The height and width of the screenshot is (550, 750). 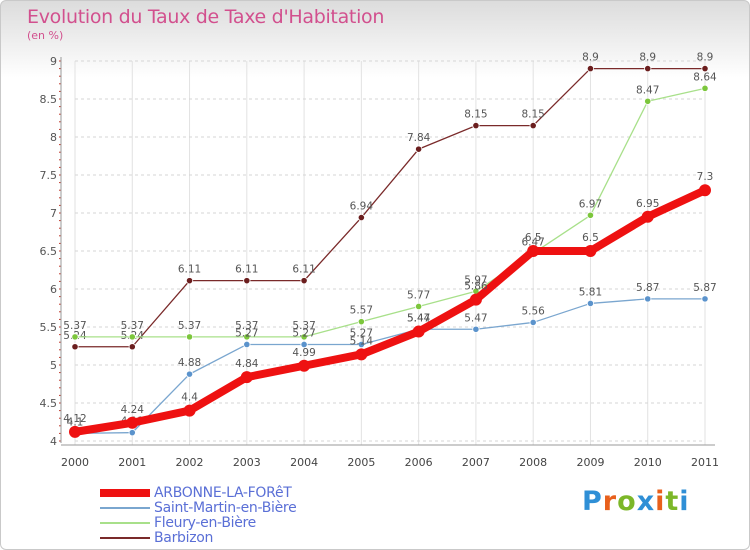 I want to click on data-label: 6.95, so click(x=647, y=204).